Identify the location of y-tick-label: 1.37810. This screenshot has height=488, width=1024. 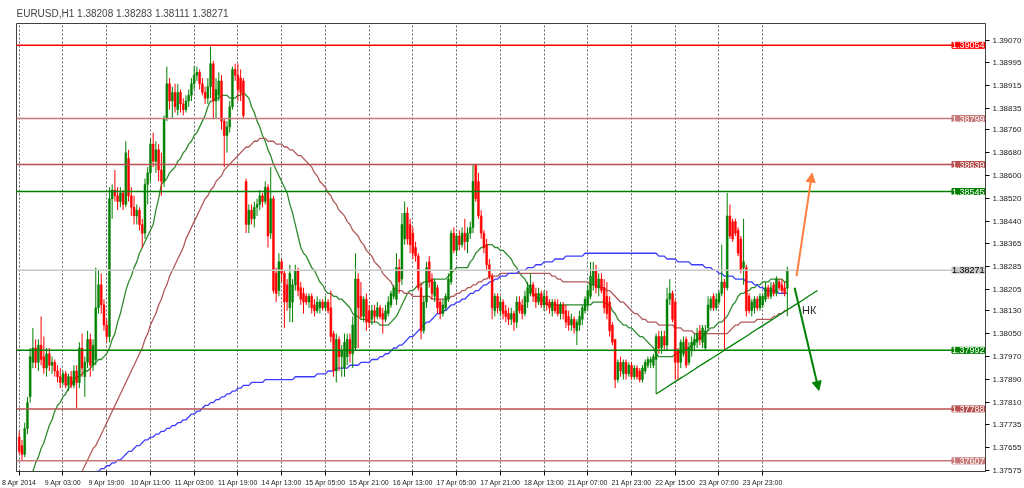
(1007, 403).